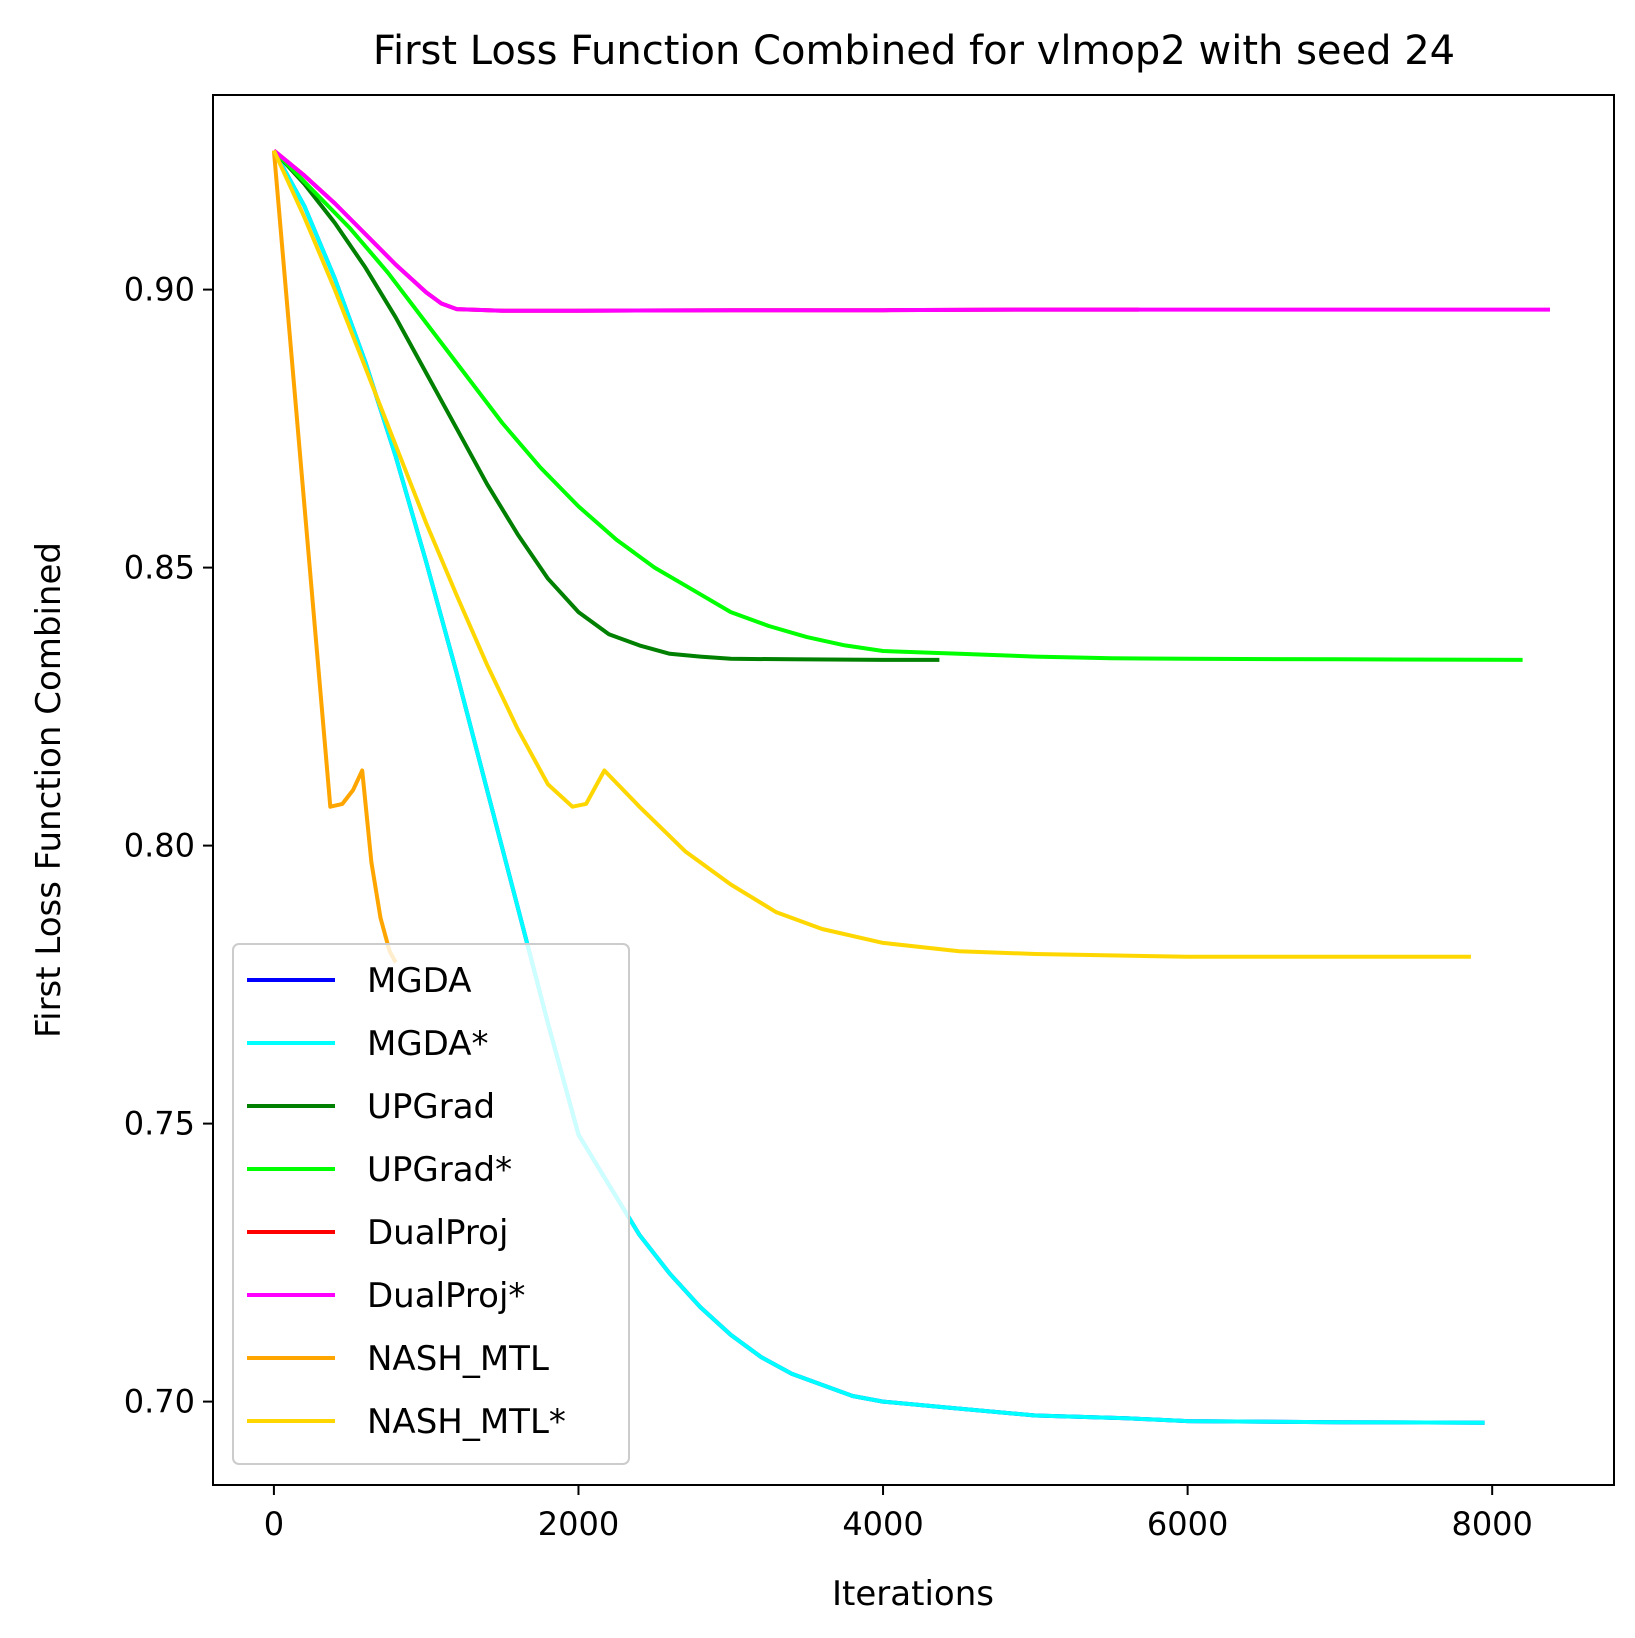  I want to click on x-axis-label: Iterations, so click(913, 1594).